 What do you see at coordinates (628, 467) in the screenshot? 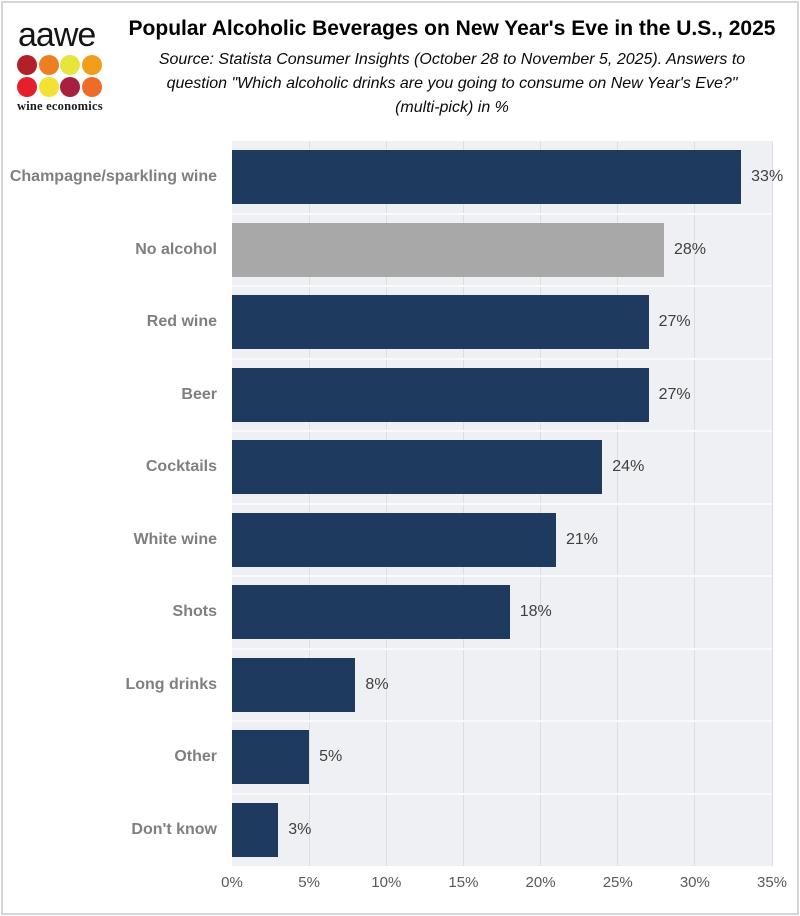
I see `value-label: 24%` at bounding box center [628, 467].